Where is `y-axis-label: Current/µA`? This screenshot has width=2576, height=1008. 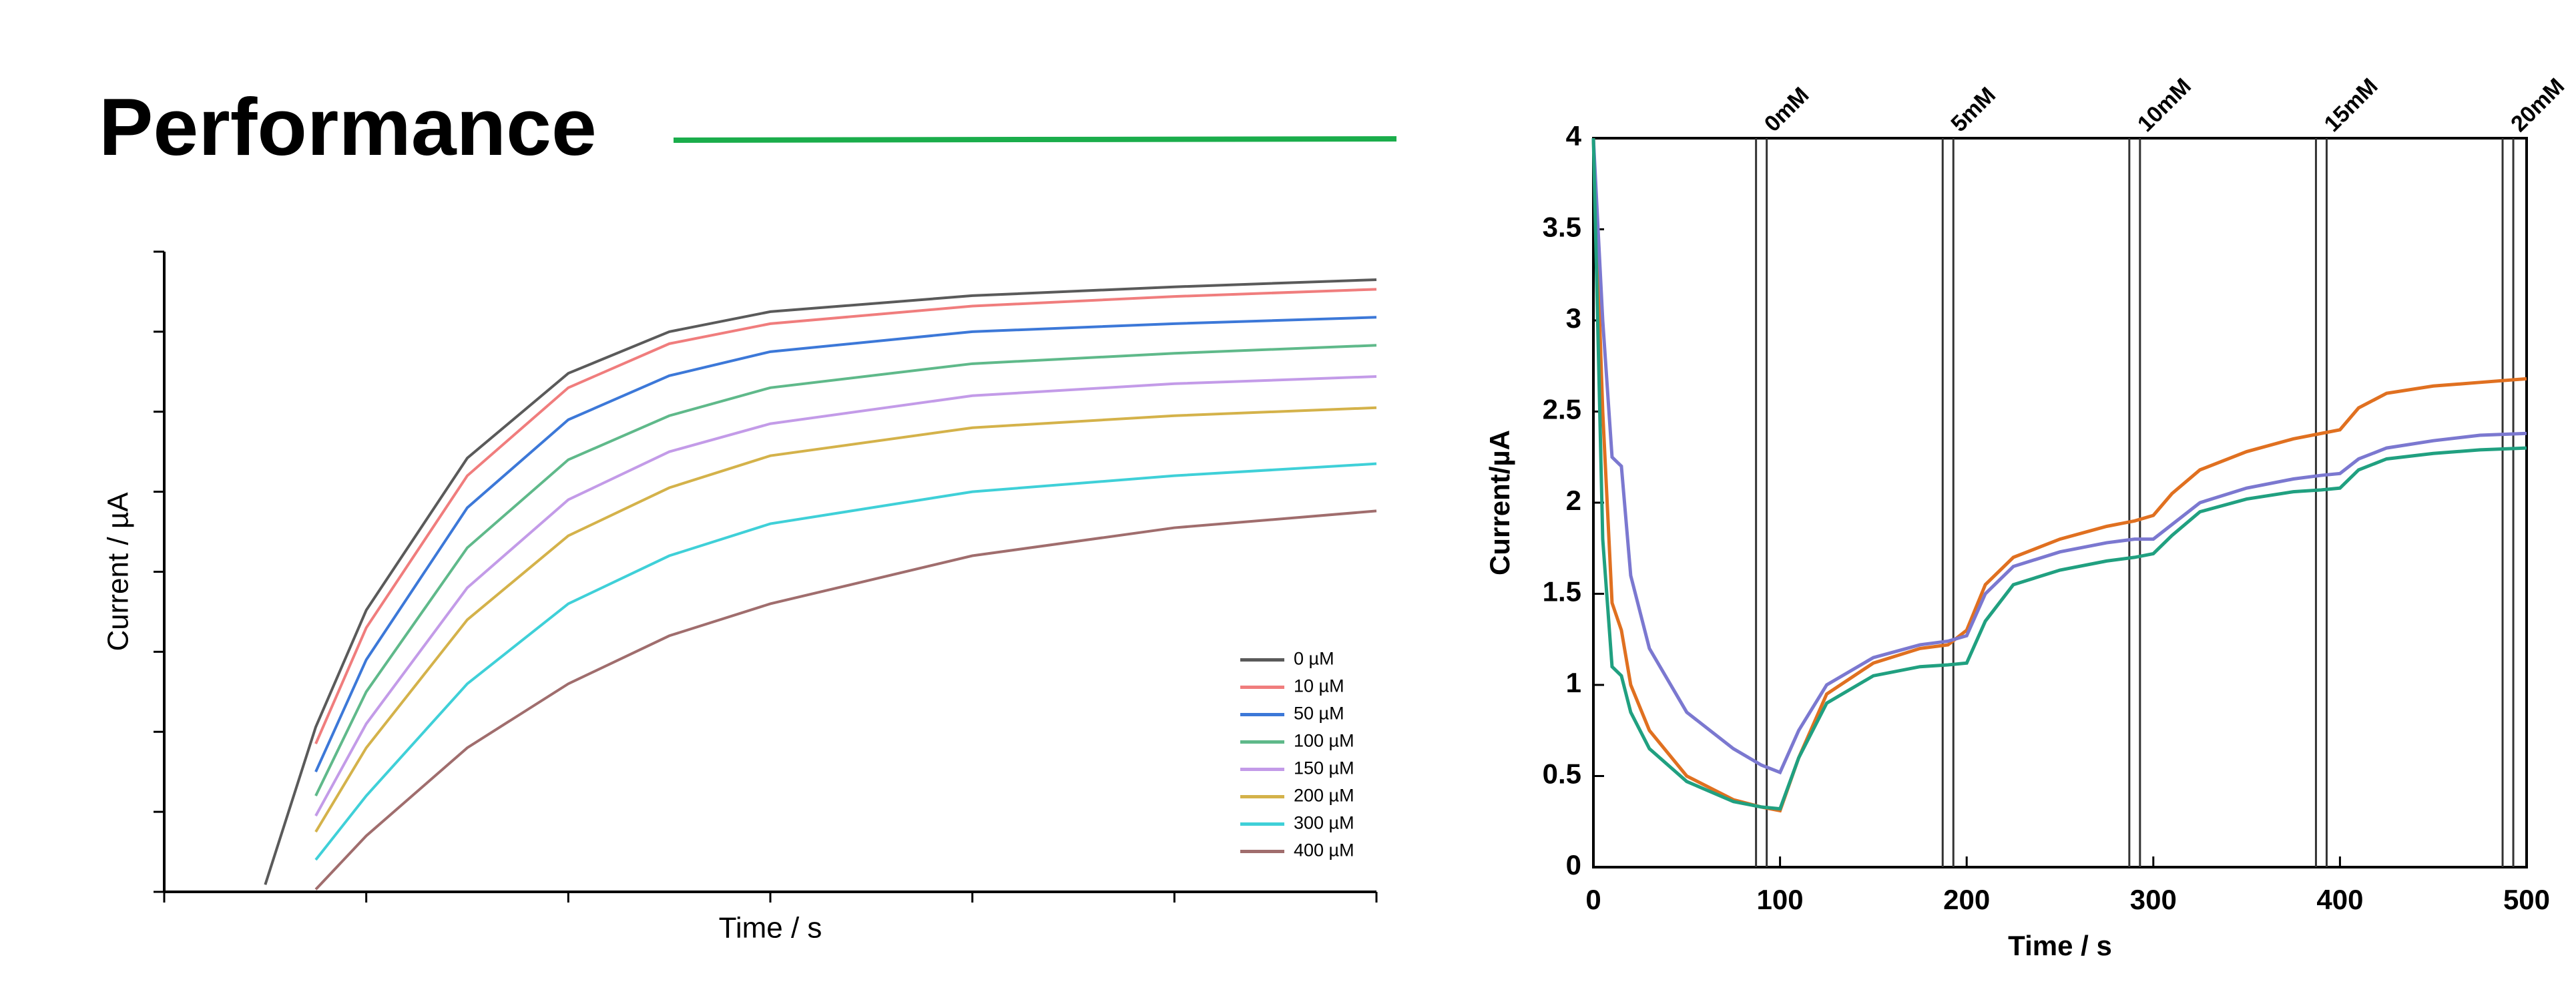 y-axis-label: Current/µA is located at coordinates (1499, 502).